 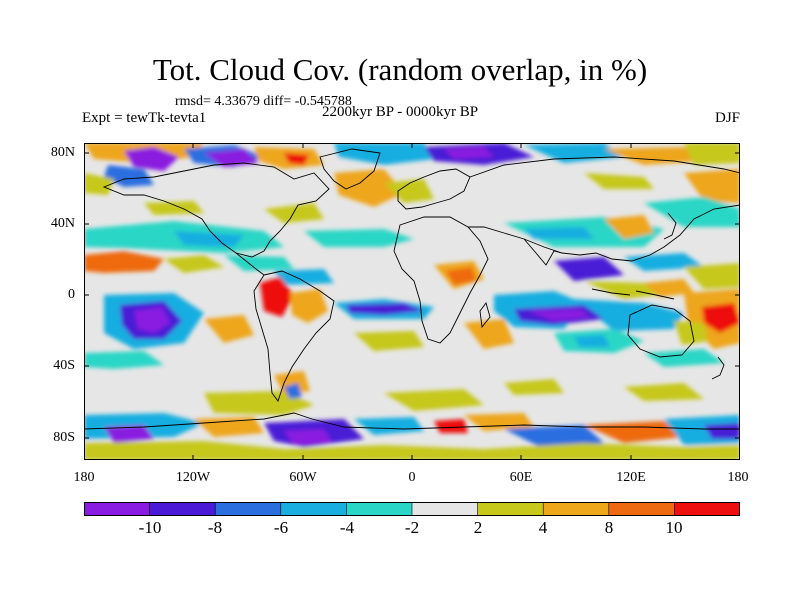 What do you see at coordinates (543, 527) in the screenshot?
I see `colorbar-label: 4` at bounding box center [543, 527].